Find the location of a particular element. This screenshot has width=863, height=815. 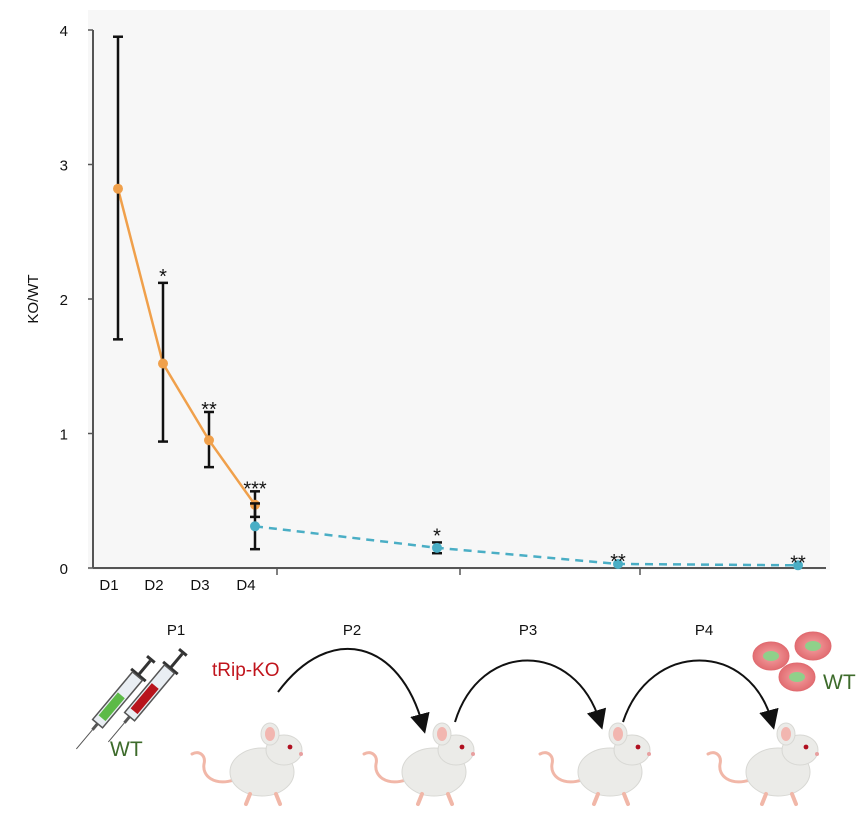

y-tick-label: 2 is located at coordinates (64, 300).